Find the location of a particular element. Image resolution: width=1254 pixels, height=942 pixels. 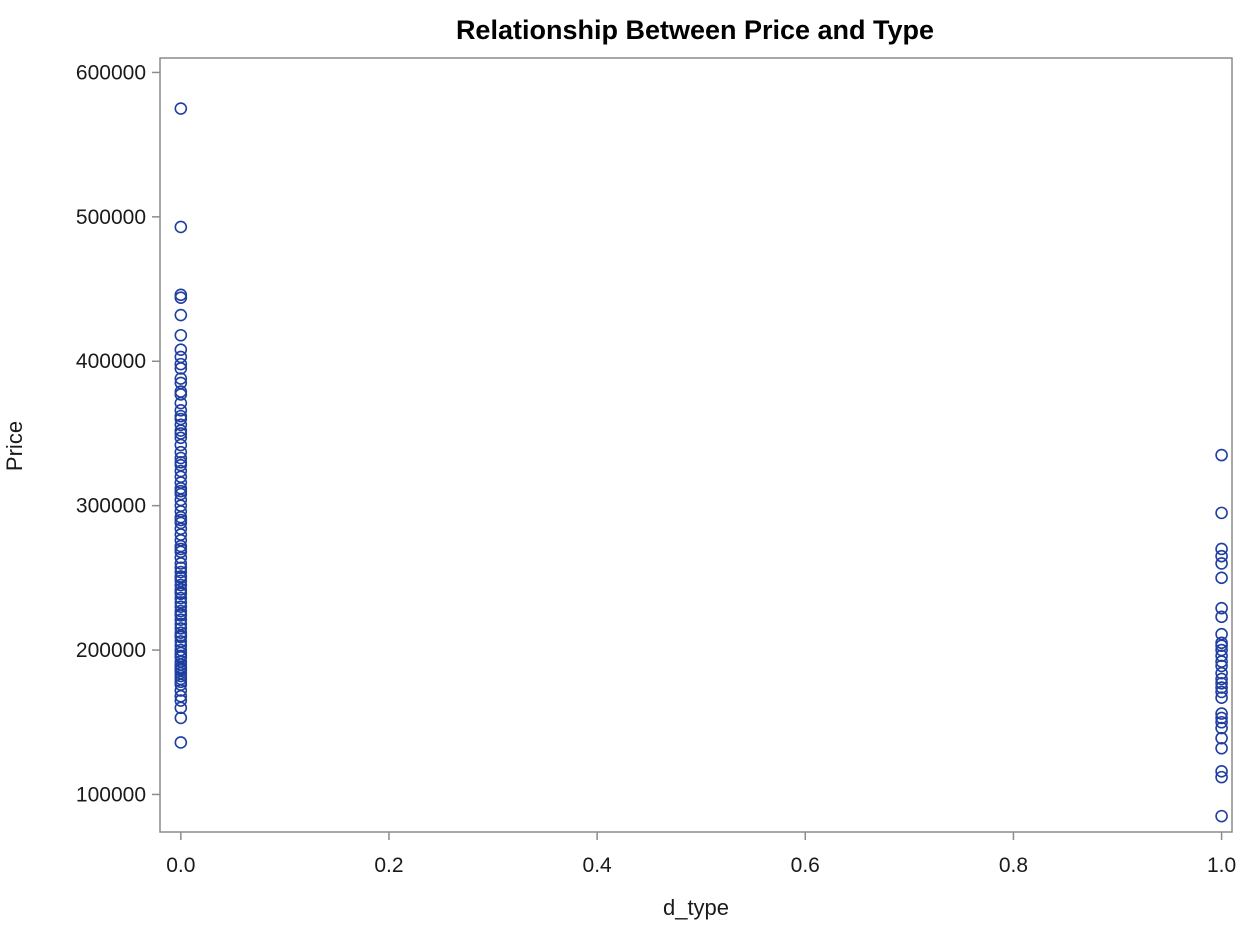

y-tick-label: 500000 is located at coordinates (111, 217).